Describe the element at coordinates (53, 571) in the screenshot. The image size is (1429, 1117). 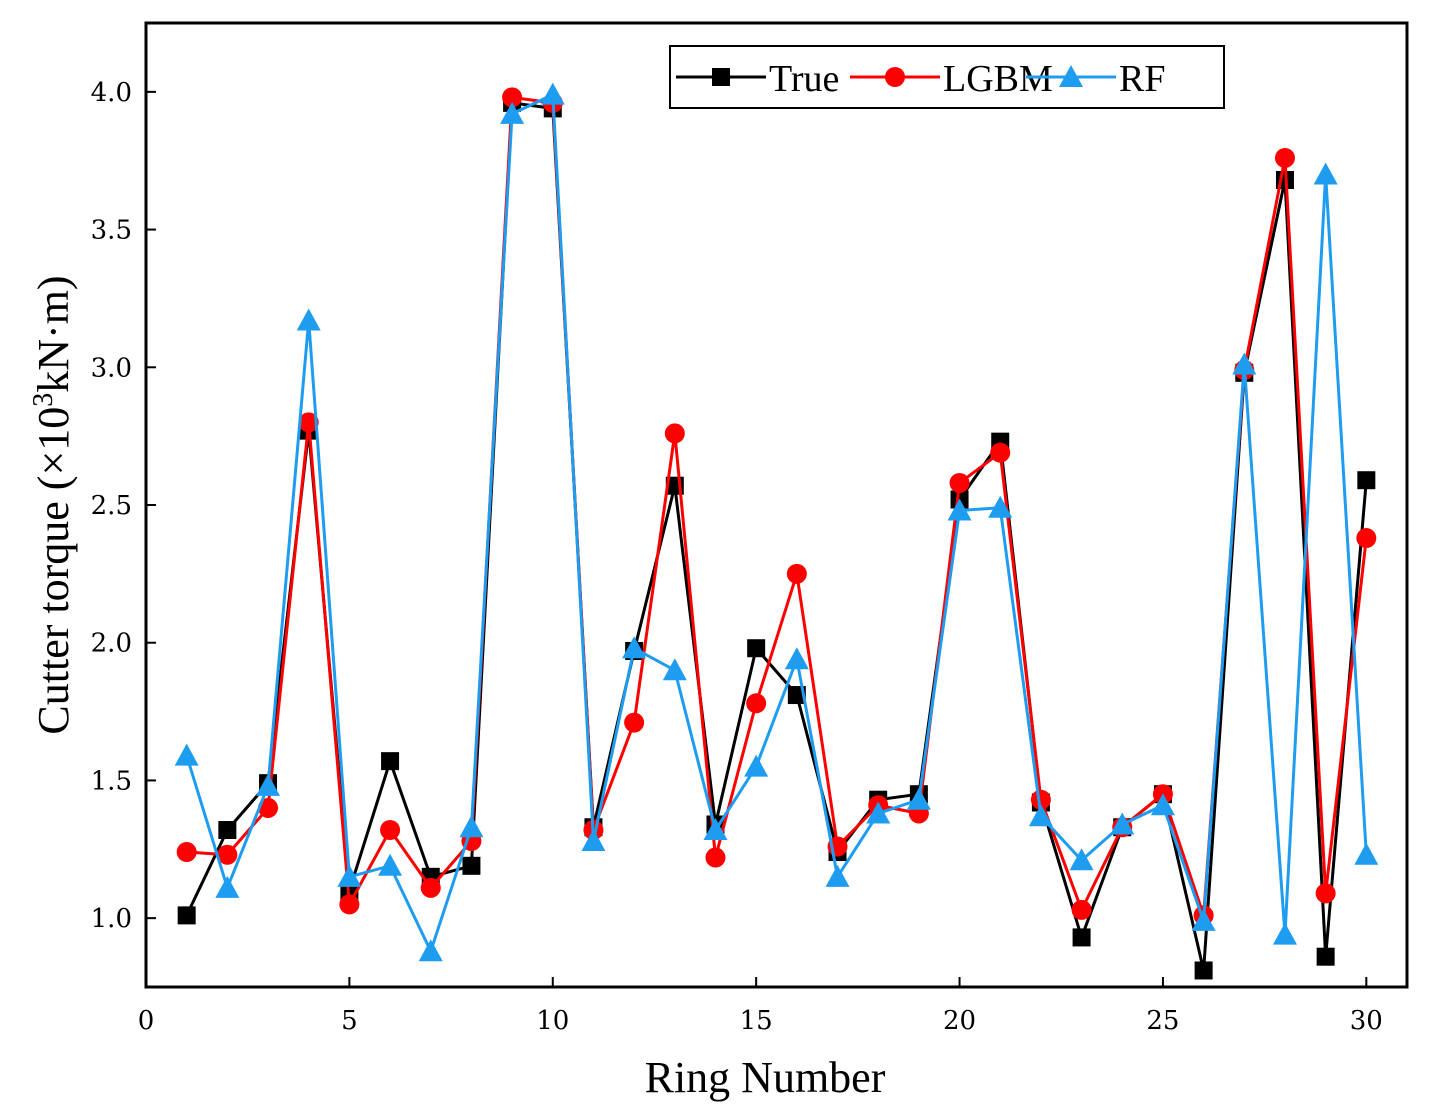
I see `y-axis-title-main: Cutter torque (×10` at that location.